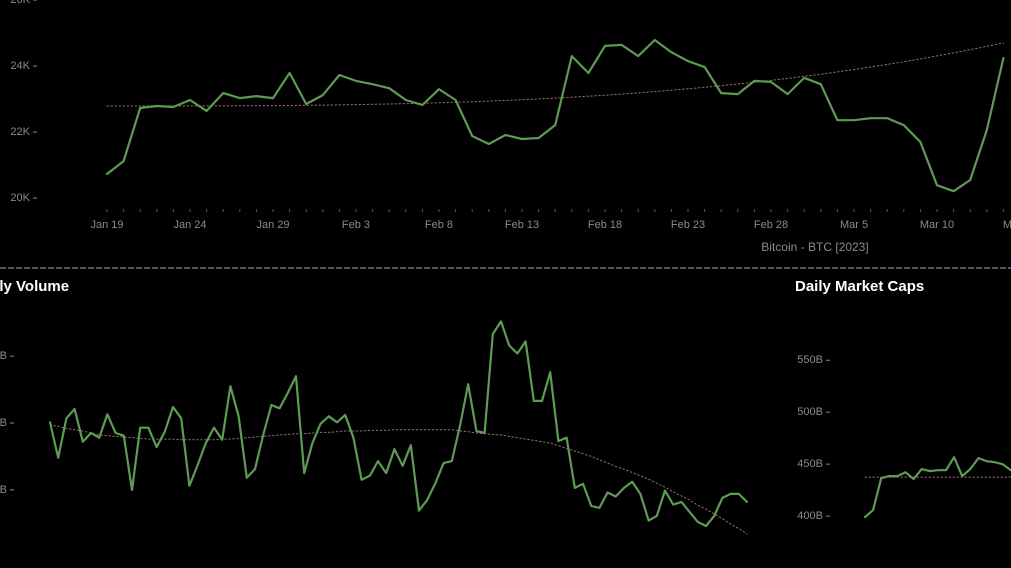 The height and width of the screenshot is (568, 1011). I want to click on y-tick-label: 30B, so click(3, 423).